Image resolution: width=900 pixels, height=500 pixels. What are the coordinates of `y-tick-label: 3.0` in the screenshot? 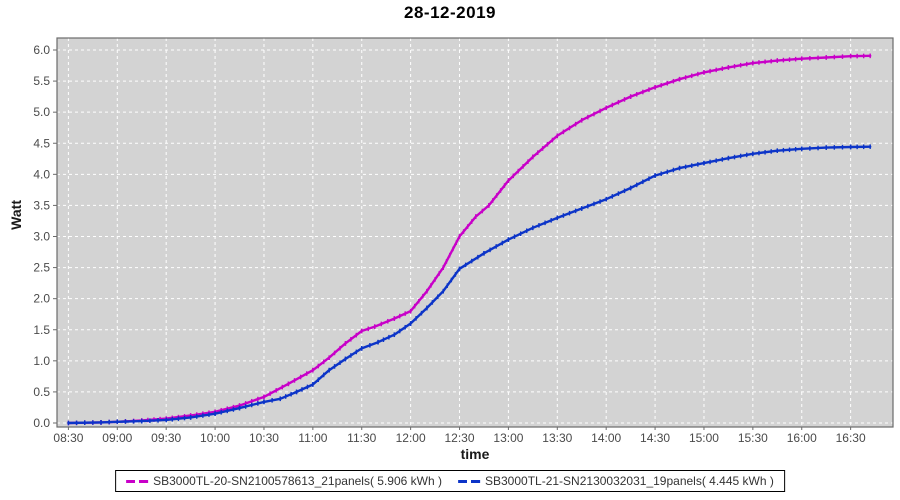 It's located at (41, 237).